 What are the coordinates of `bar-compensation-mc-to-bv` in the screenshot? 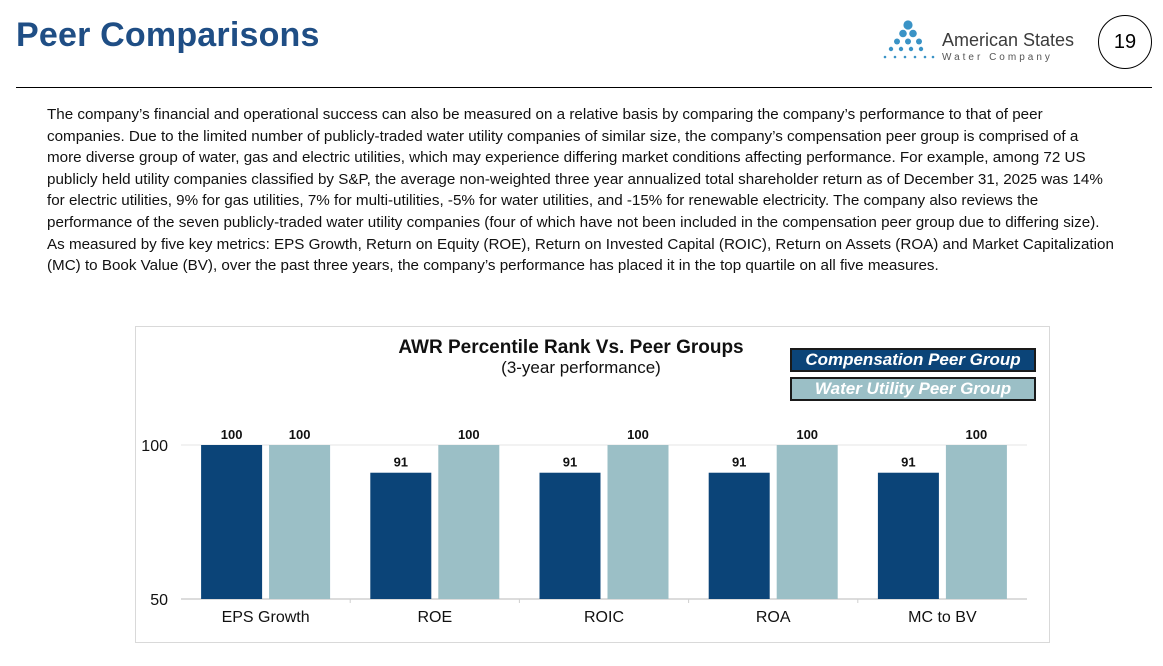 It's located at (908, 535).